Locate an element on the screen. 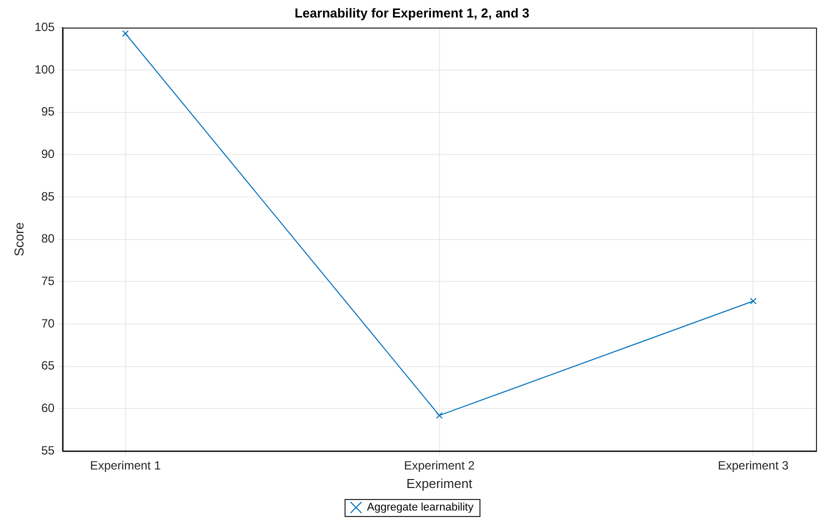 The image size is (828, 527). y-tick-label: 60 is located at coordinates (48, 407).